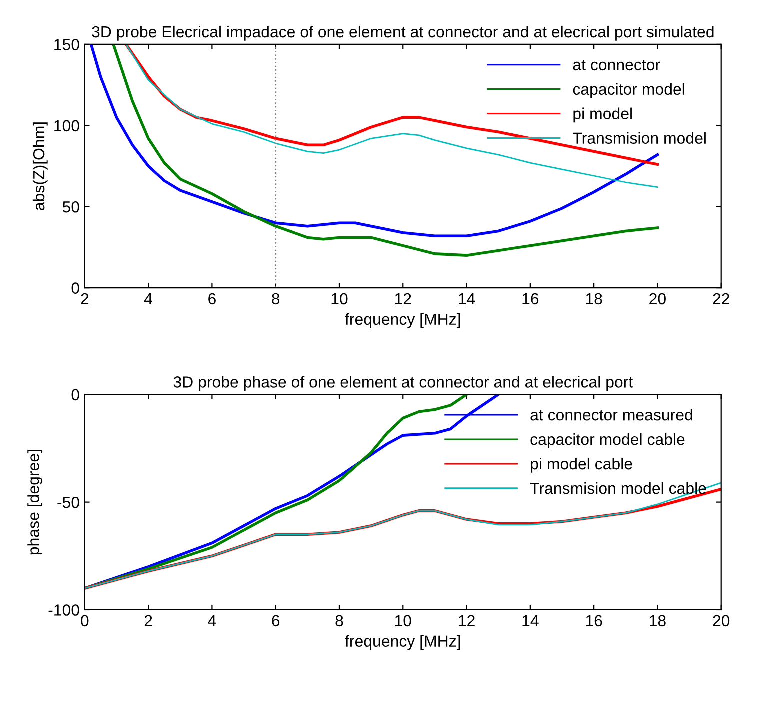 This screenshot has width=779, height=706. I want to click on y-tick-label: -100, so click(64, 610).